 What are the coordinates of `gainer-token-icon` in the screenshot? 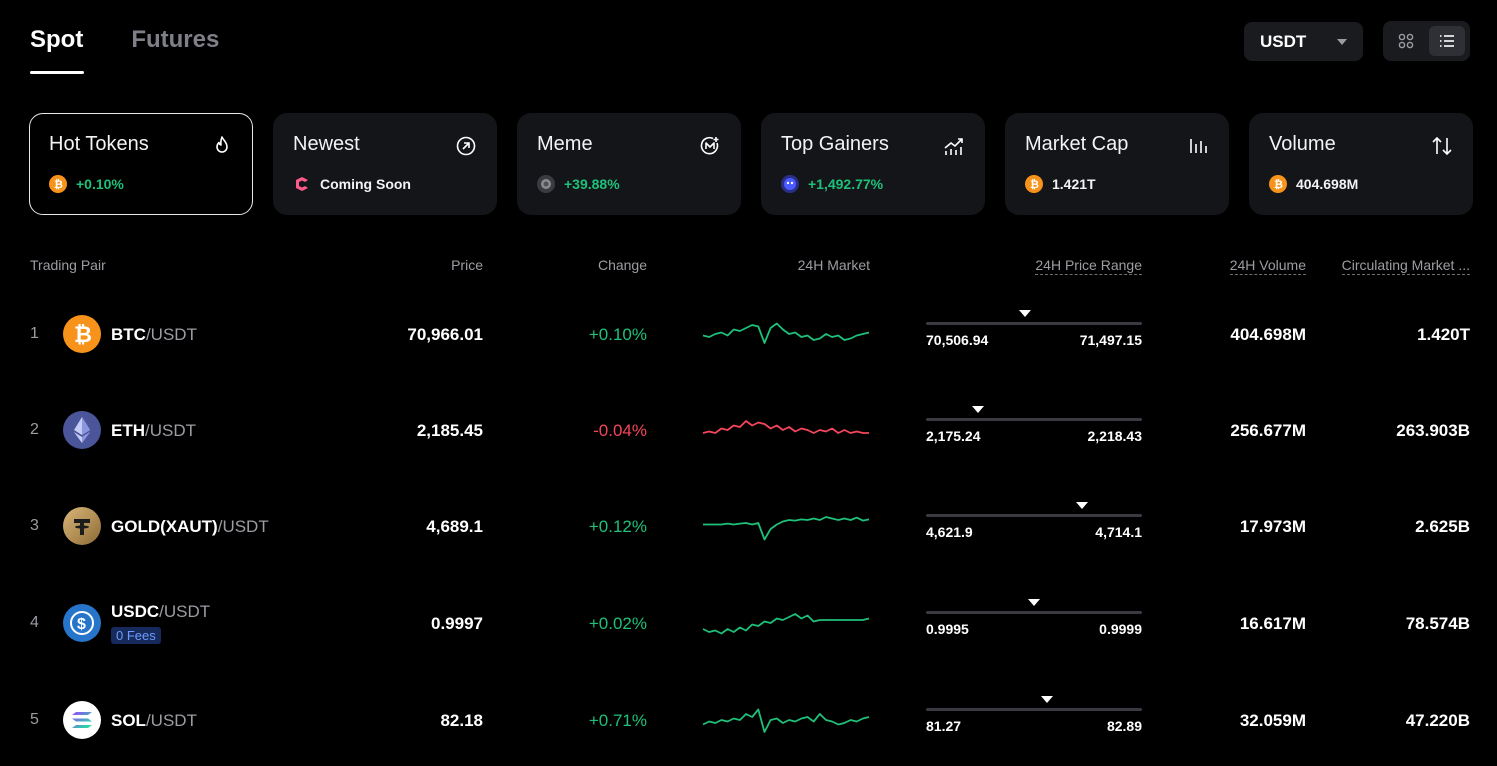 It's located at (790, 184).